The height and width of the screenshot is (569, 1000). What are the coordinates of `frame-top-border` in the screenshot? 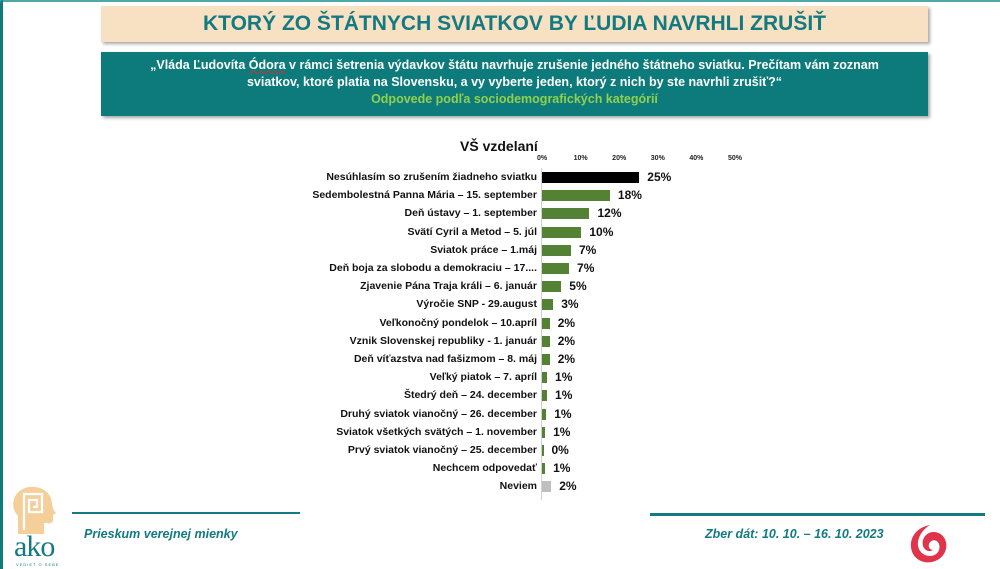 It's located at (500, 1).